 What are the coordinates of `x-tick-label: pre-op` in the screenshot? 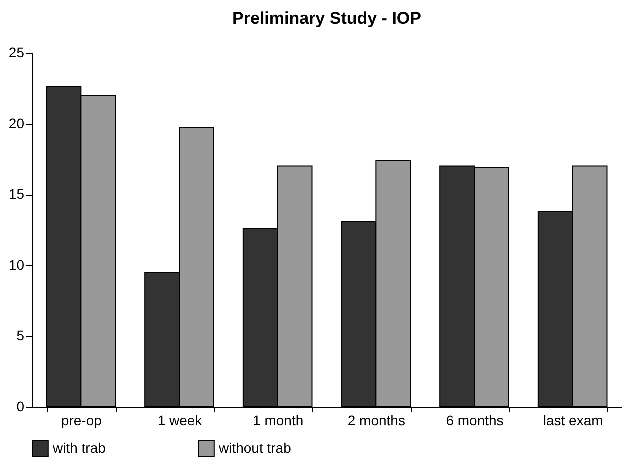 It's located at (81, 420).